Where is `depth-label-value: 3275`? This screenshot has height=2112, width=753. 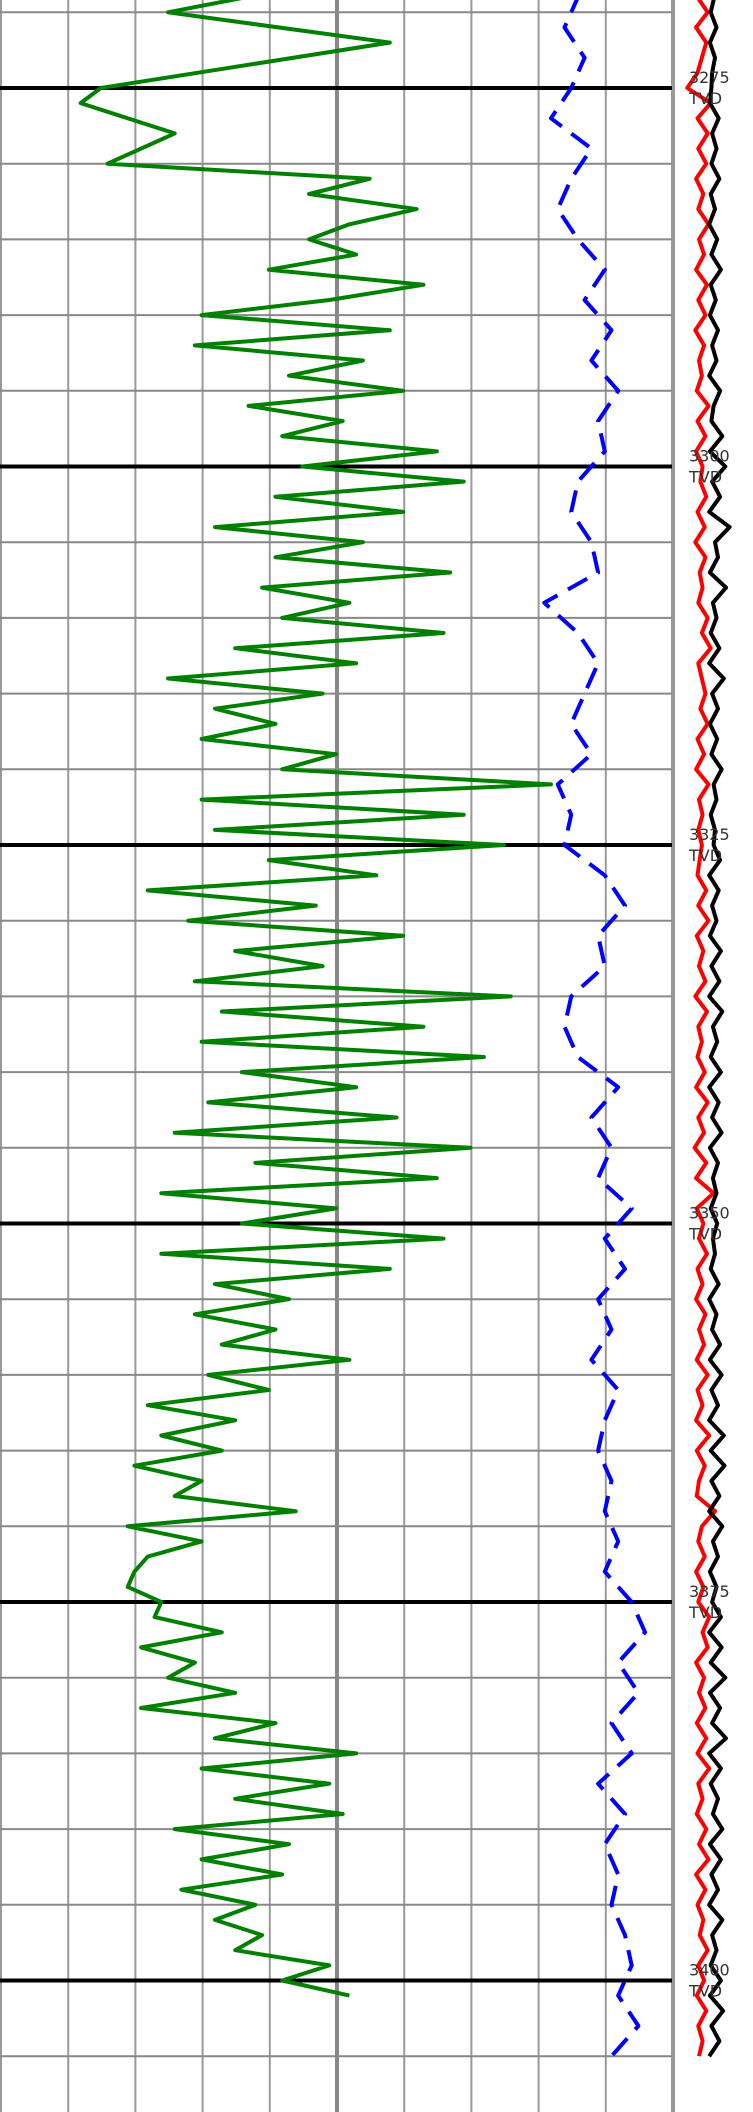
depth-label-value: 3275 is located at coordinates (709, 77).